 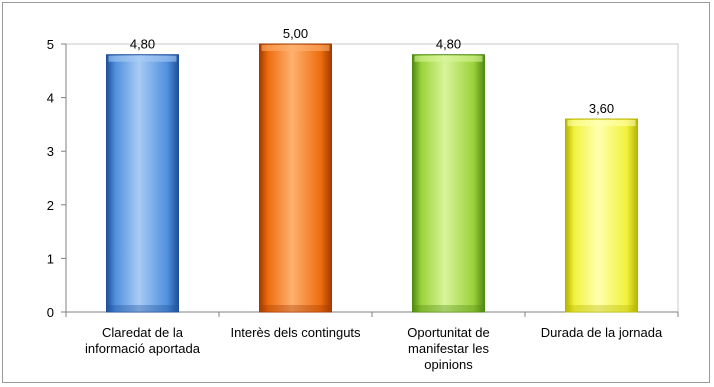 What do you see at coordinates (601, 108) in the screenshot?
I see `data-label: 3,60` at bounding box center [601, 108].